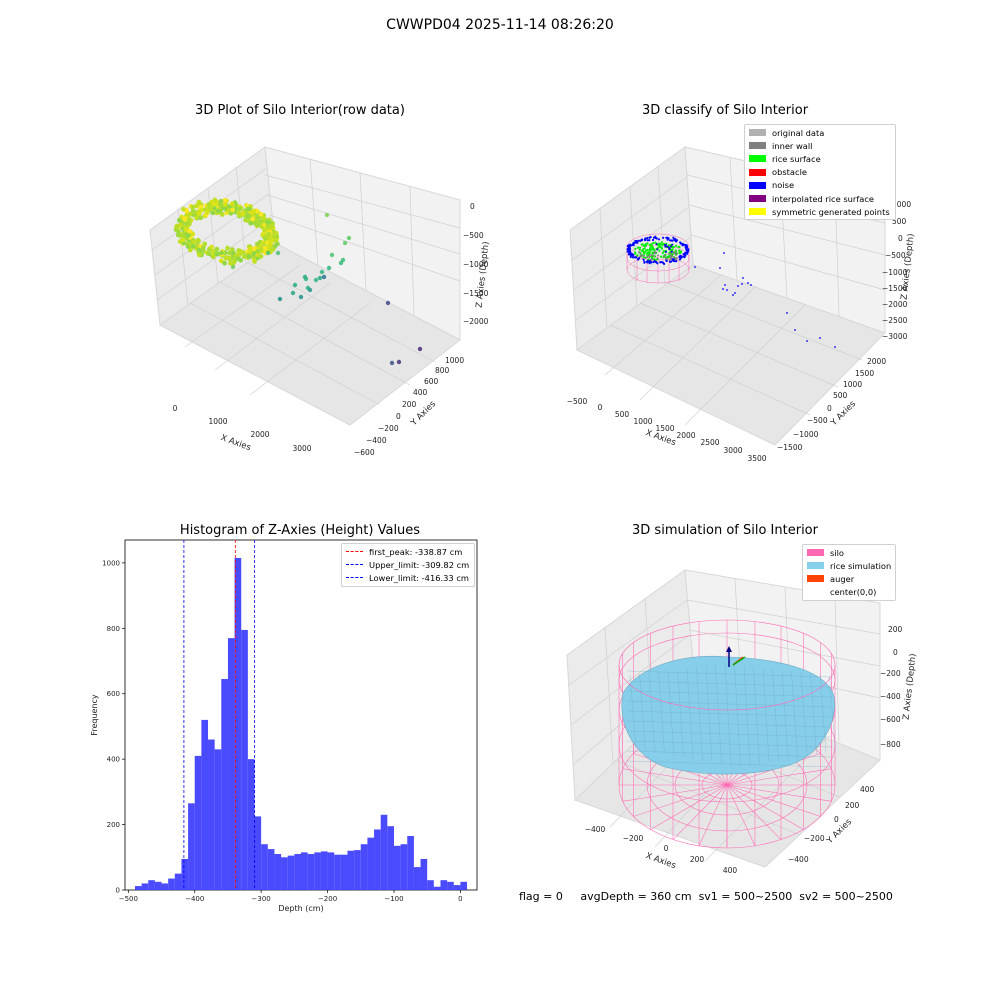 Image resolution: width=1000 pixels, height=1000 pixels. What do you see at coordinates (789, 172) in the screenshot?
I see `legend-label: obstacle` at bounding box center [789, 172].